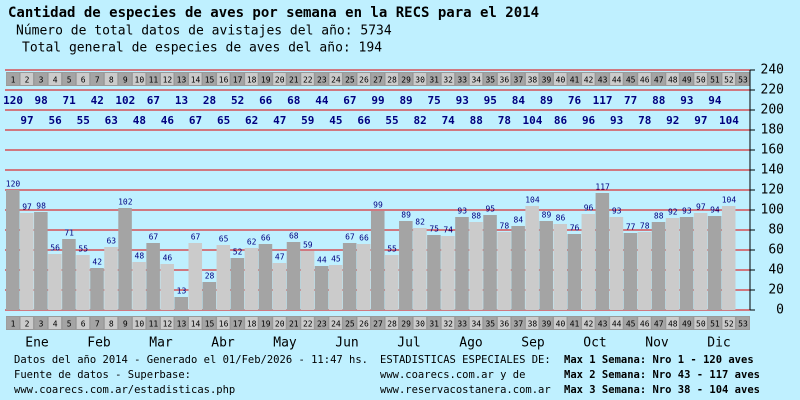  I want to click on x-tick-label: 37, so click(519, 80).